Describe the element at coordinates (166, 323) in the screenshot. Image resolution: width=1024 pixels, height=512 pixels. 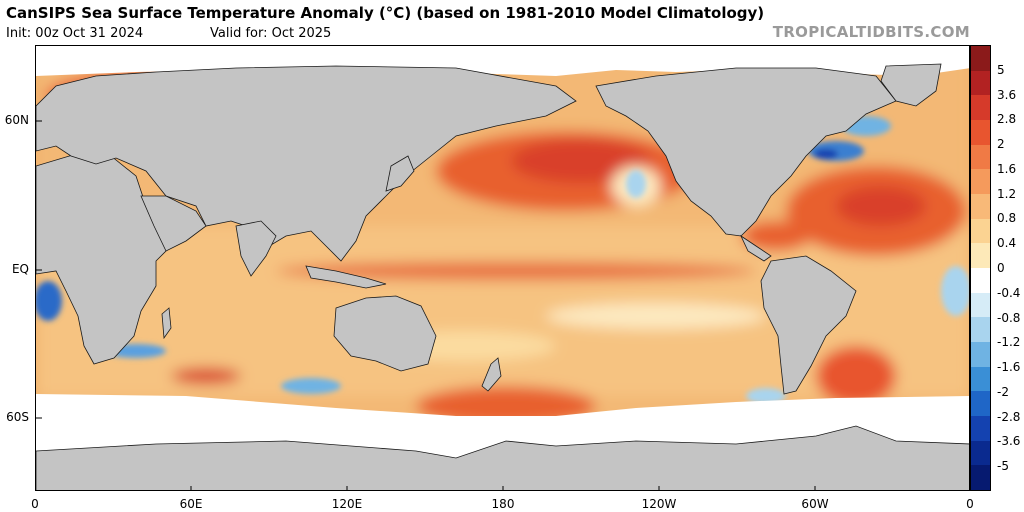
I see `madagascar-land` at that location.